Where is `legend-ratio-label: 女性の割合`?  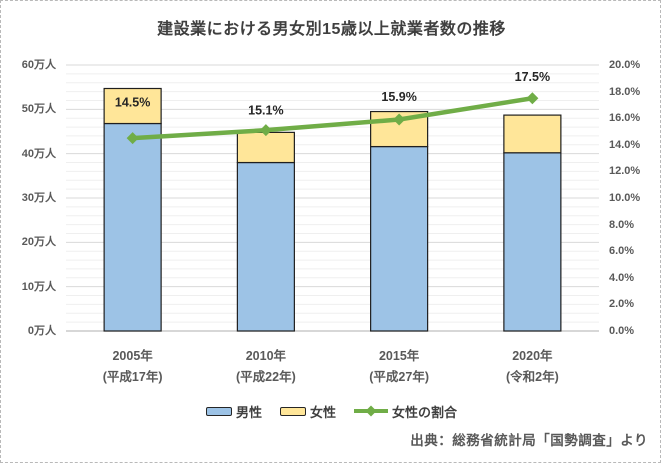
legend-ratio-label: 女性の割合 is located at coordinates (425, 412).